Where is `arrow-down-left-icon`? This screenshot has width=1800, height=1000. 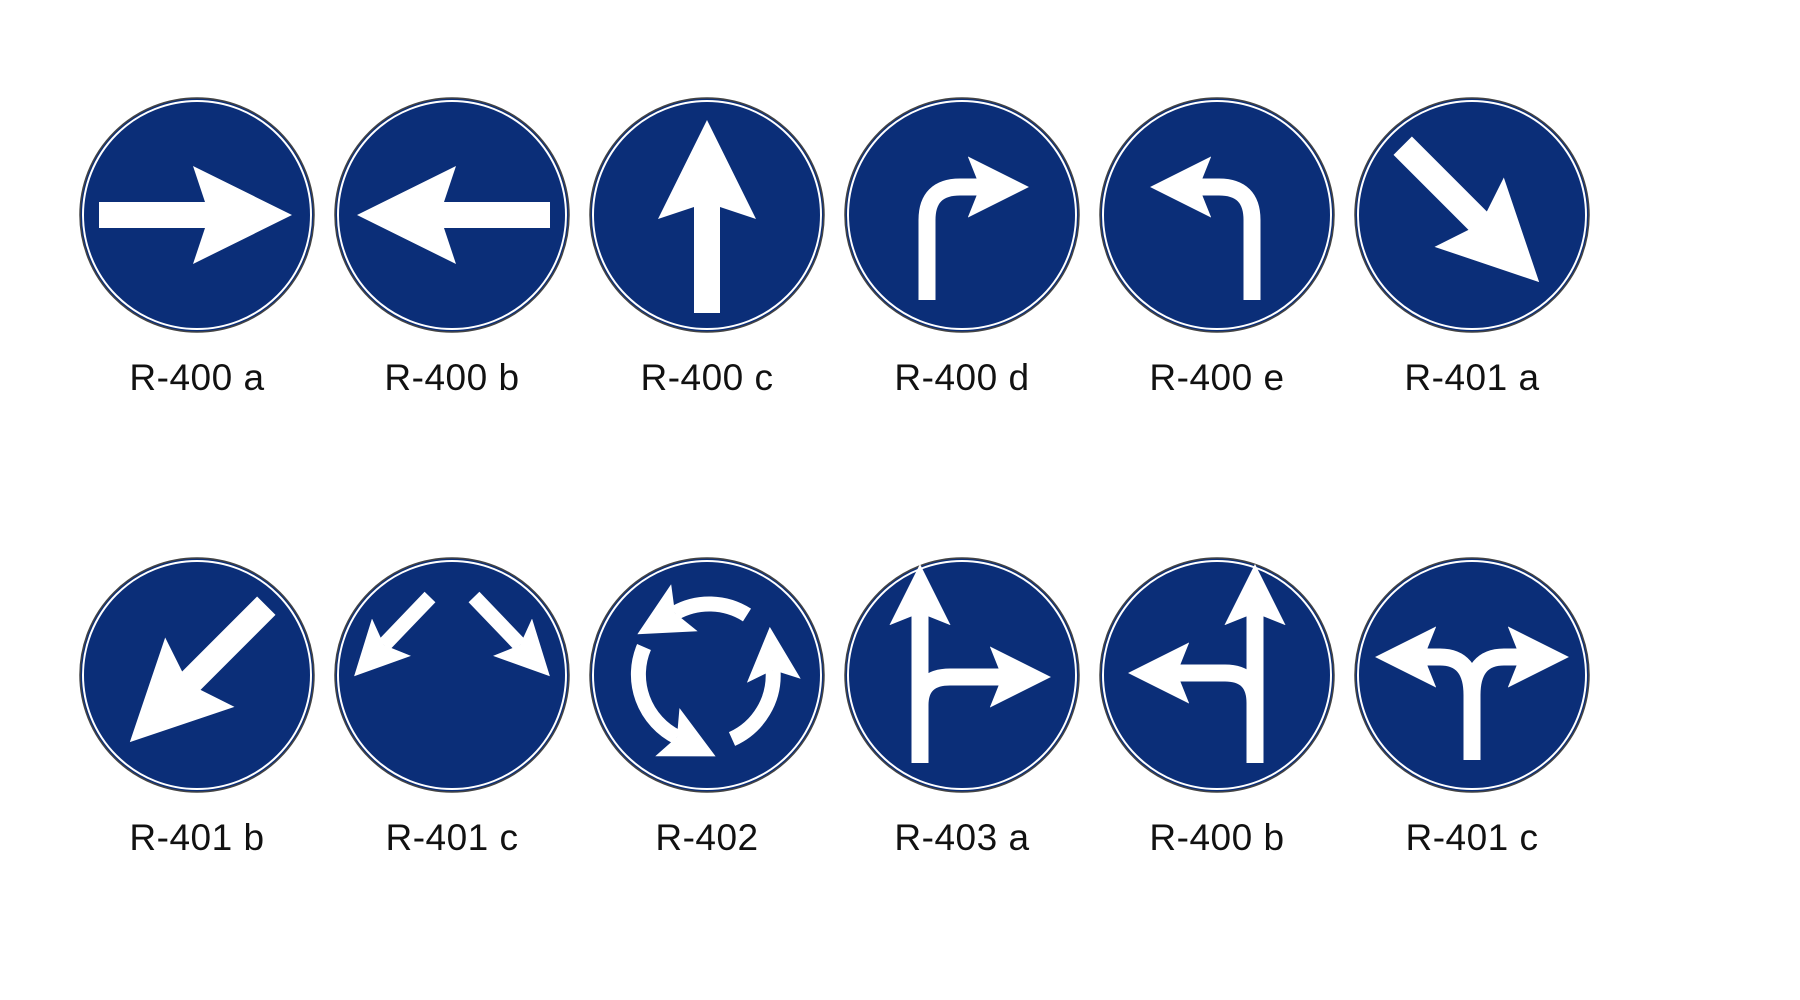 arrow-down-left-icon is located at coordinates (197, 675).